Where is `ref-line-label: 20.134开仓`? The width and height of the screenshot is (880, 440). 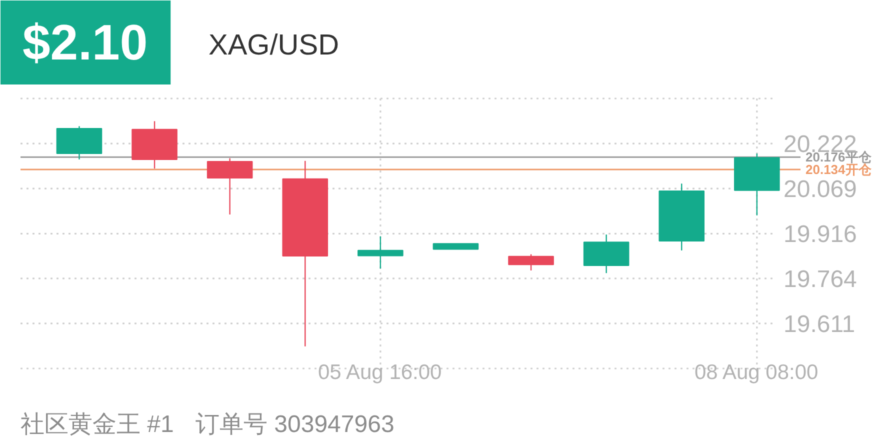 ref-line-label: 20.134开仓 is located at coordinates (839, 169).